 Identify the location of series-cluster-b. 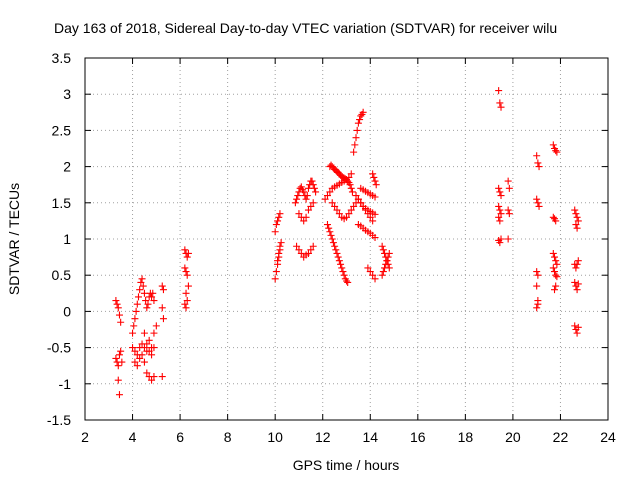
(144, 329).